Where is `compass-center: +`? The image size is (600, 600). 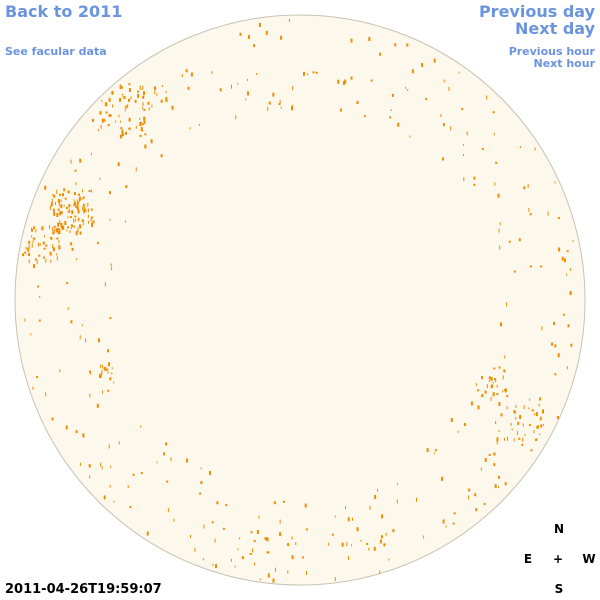 compass-center: + is located at coordinates (558, 559).